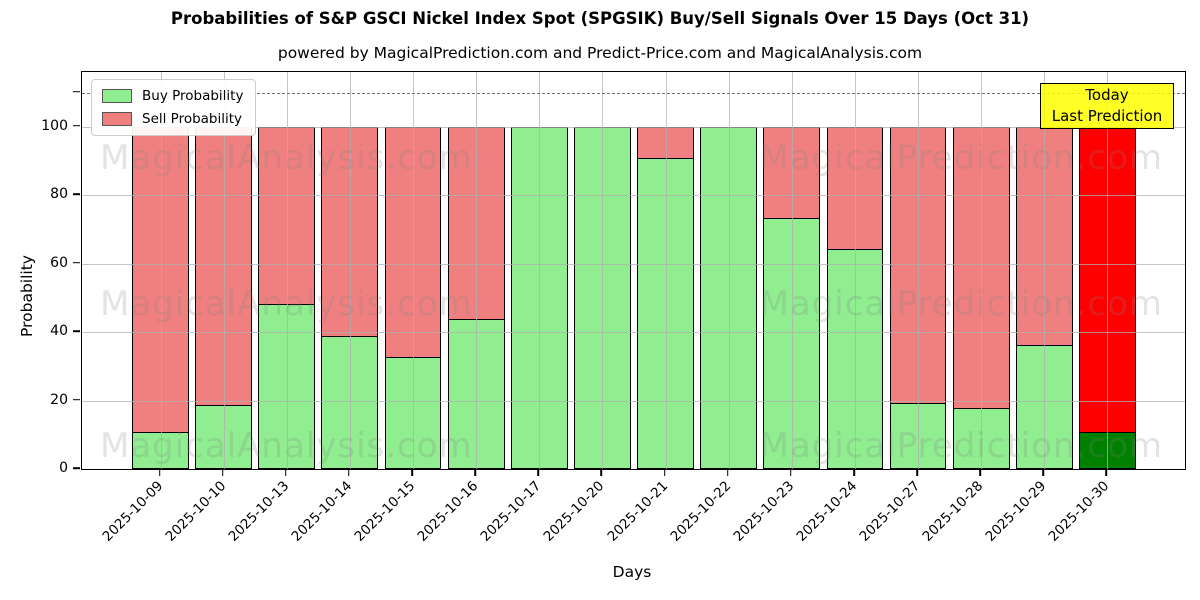 The height and width of the screenshot is (600, 1200). I want to click on x-axis-label: Days, so click(632, 572).